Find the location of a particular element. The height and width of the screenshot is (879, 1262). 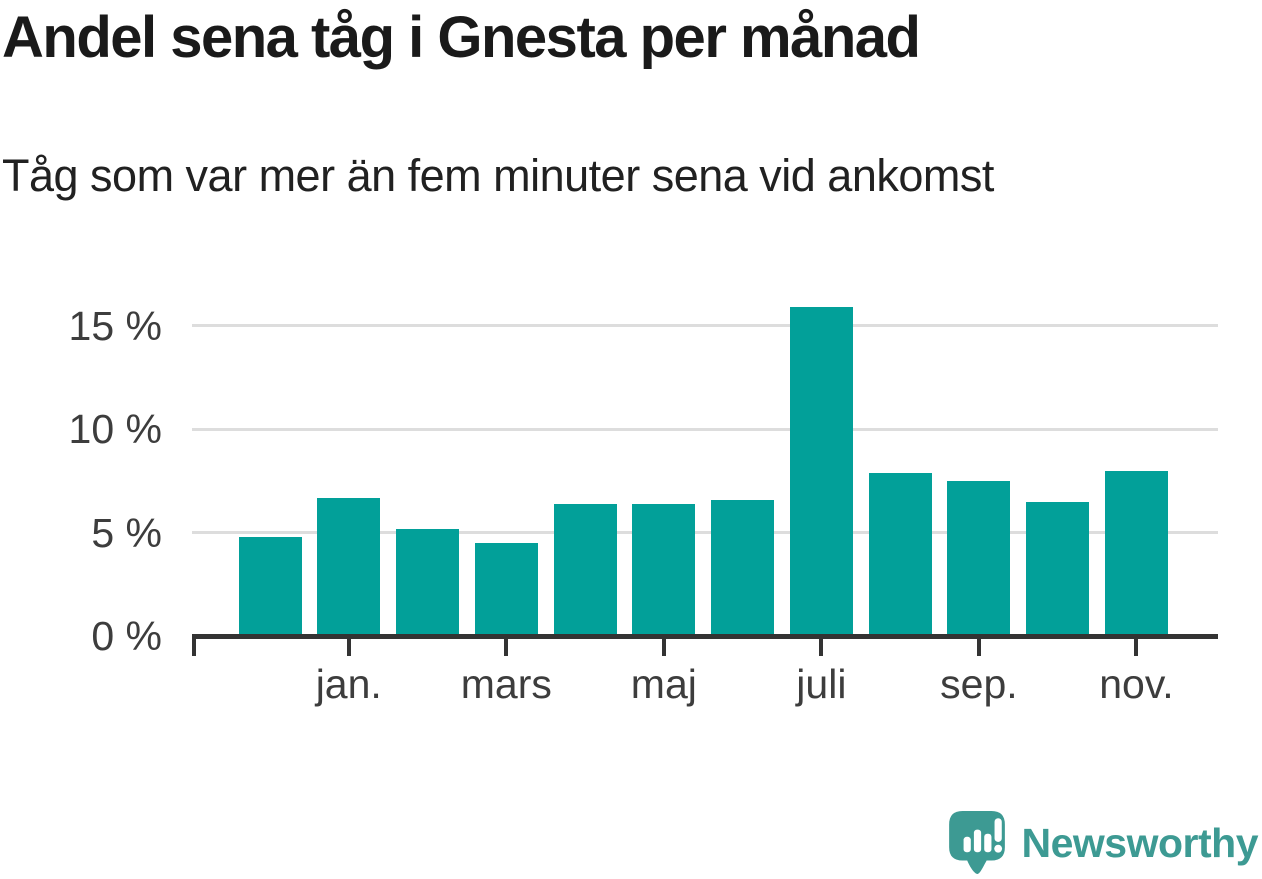

newsworthy-wordmark: Newsworthy is located at coordinates (1140, 842).